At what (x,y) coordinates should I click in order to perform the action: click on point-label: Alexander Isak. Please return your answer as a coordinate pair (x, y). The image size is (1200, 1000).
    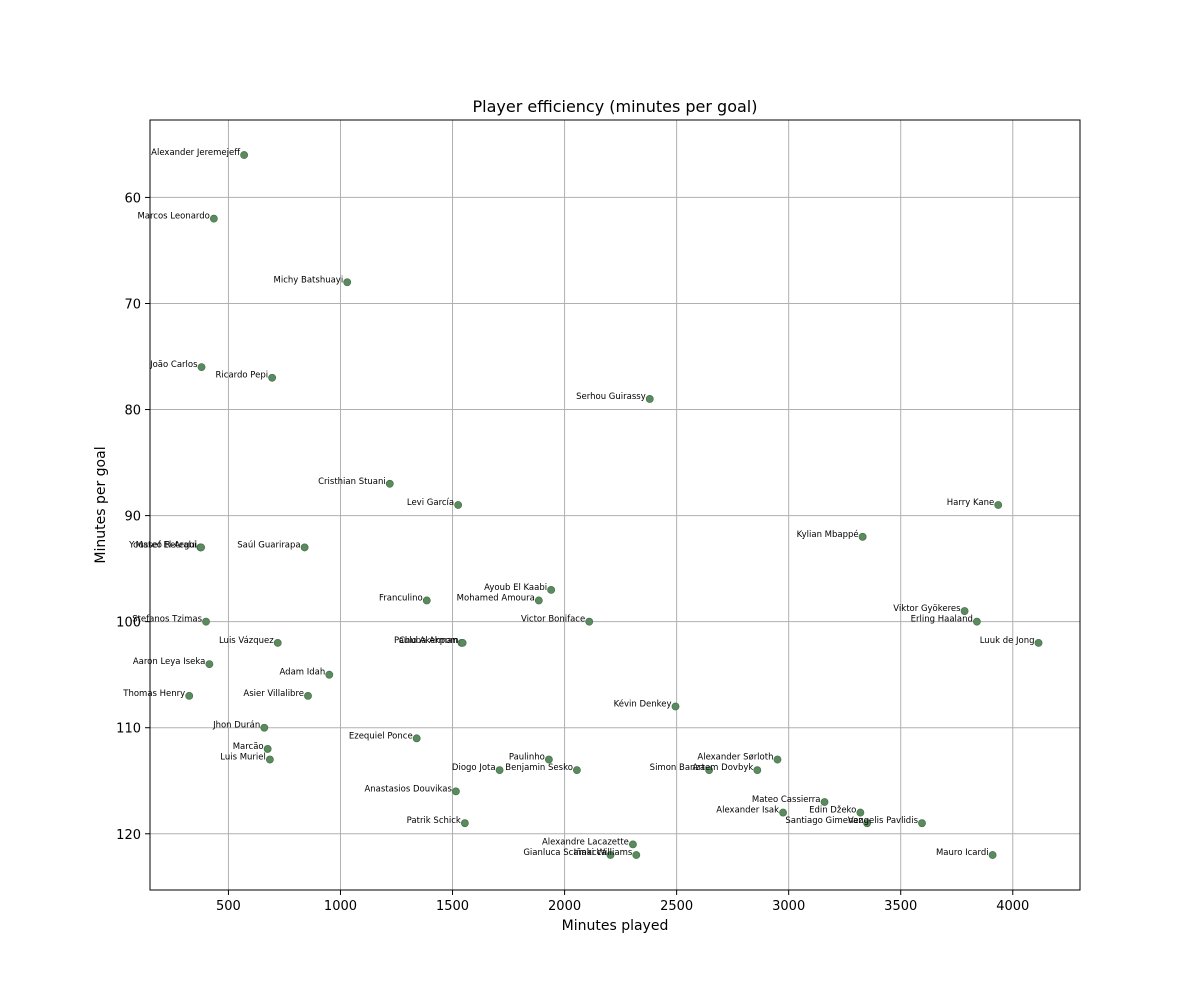
    Looking at the image, I should click on (747, 811).